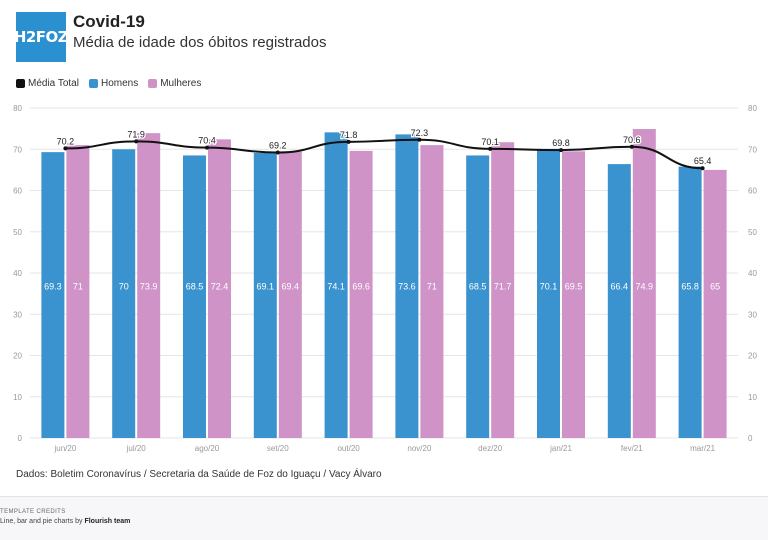 This screenshot has height=540, width=768. What do you see at coordinates (715, 287) in the screenshot?
I see `bar-label-mulheres-mar-21: 65` at bounding box center [715, 287].